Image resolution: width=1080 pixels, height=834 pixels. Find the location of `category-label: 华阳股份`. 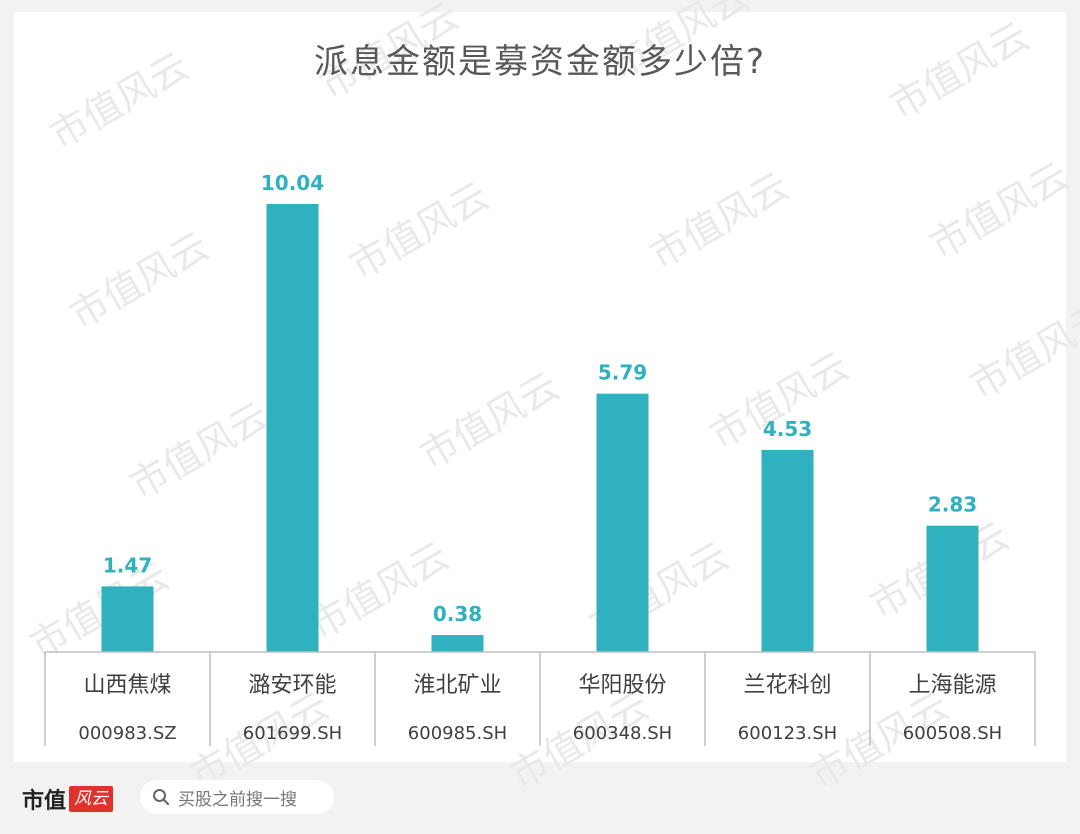

category-label: 华阳股份 is located at coordinates (622, 685).